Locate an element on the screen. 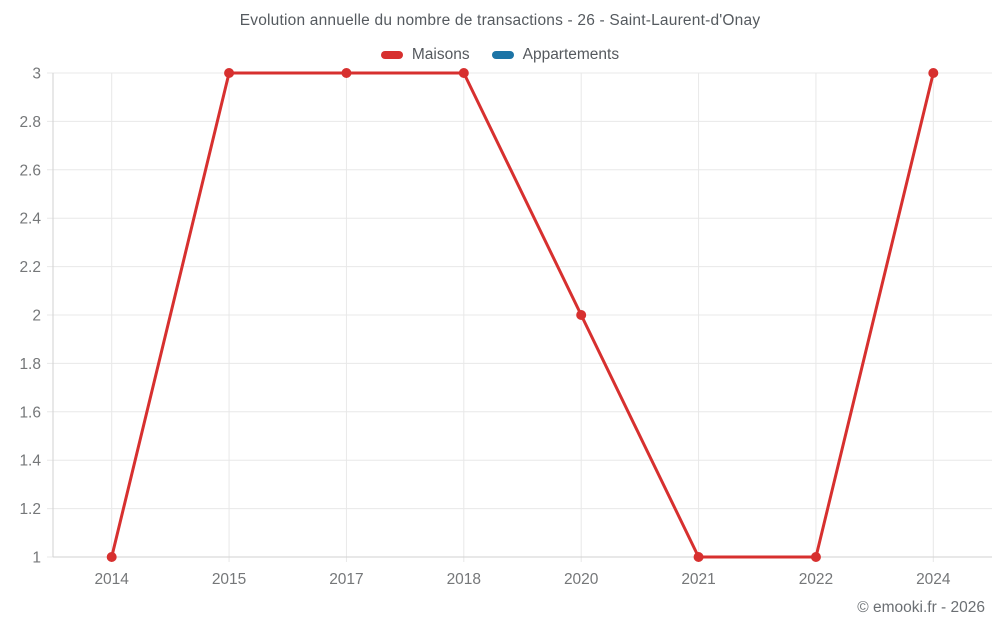 The image size is (1000, 625). svg-text: 2.2 is located at coordinates (30, 267).